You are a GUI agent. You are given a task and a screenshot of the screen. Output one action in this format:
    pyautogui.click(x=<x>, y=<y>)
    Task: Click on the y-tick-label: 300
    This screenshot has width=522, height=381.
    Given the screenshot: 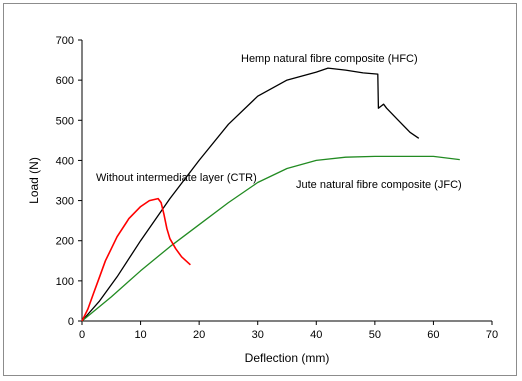 What is the action you would take?
    pyautogui.click(x=65, y=202)
    